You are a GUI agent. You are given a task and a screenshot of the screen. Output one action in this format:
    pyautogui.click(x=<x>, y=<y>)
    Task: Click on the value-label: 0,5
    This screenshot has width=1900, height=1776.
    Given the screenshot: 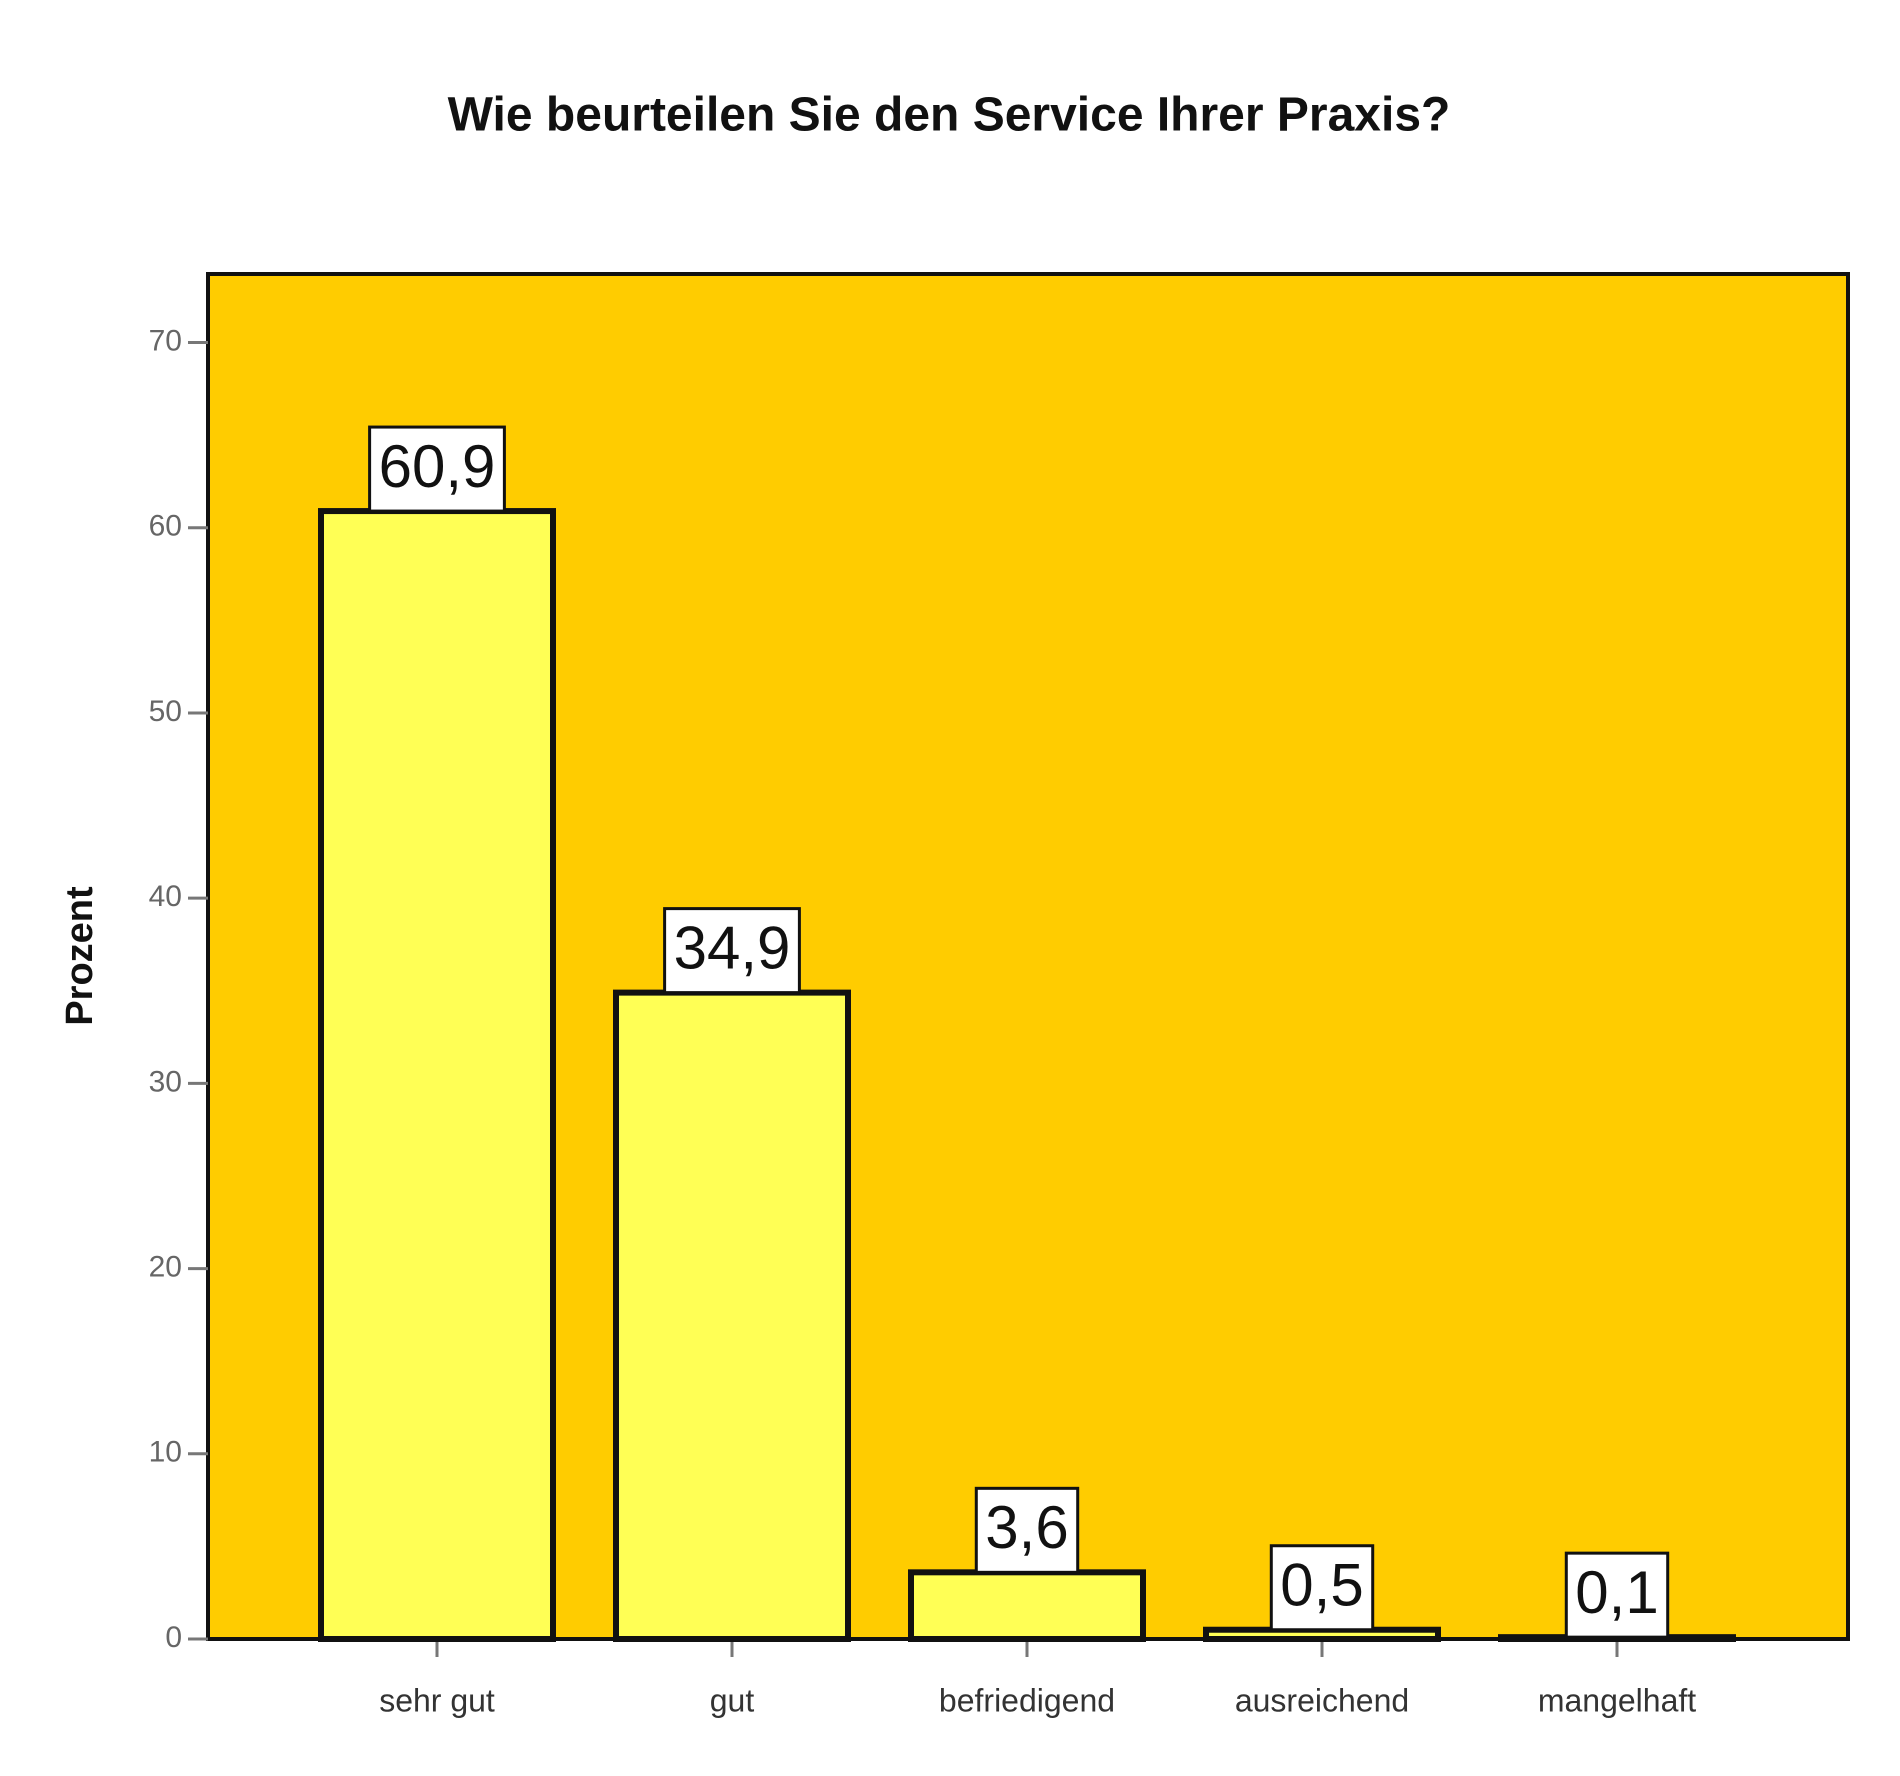 What is the action you would take?
    pyautogui.click(x=1321, y=1585)
    